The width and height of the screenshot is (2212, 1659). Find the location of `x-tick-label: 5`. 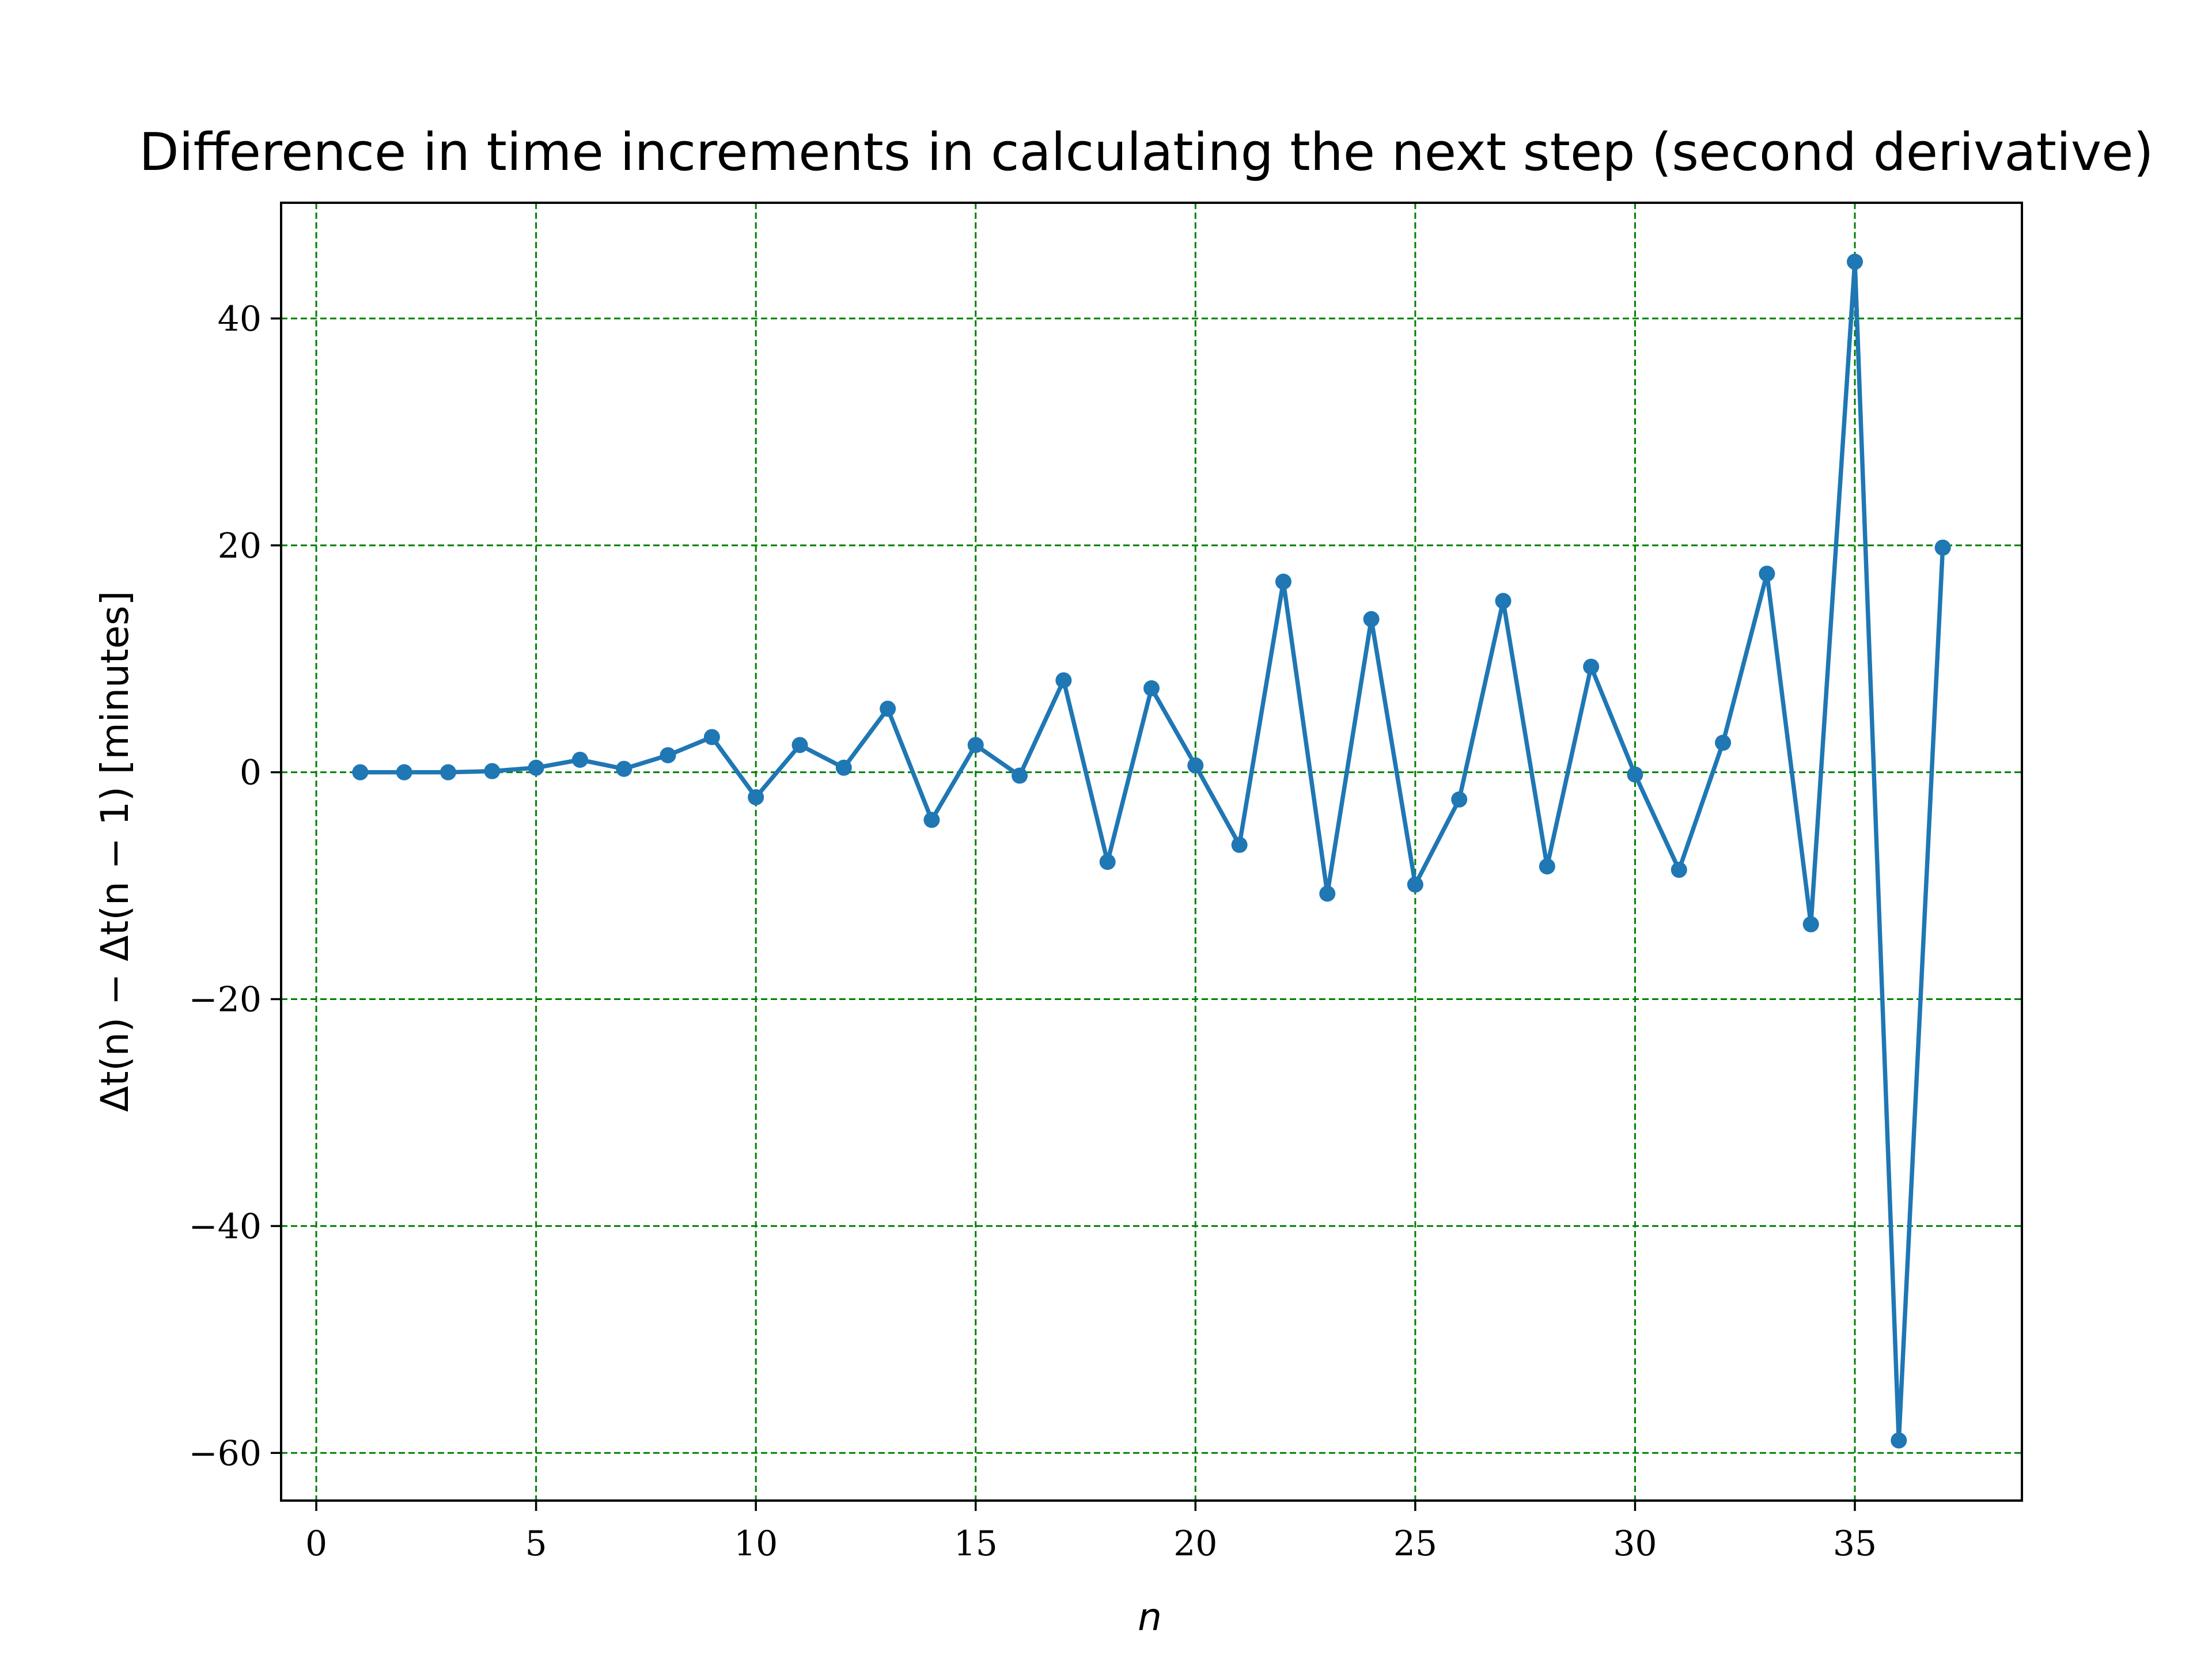

x-tick-label: 5 is located at coordinates (536, 1544).